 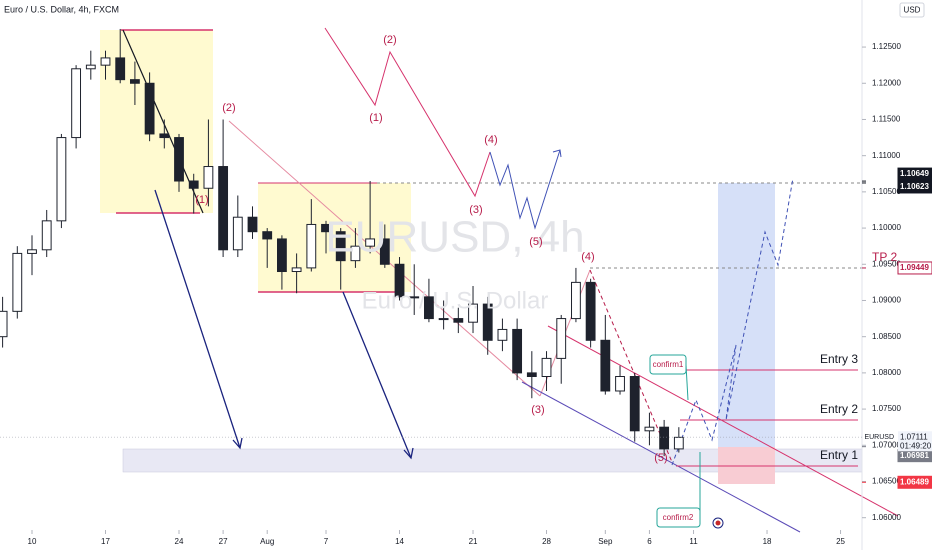 What do you see at coordinates (912, 10) in the screenshot?
I see `currency: USD` at bounding box center [912, 10].